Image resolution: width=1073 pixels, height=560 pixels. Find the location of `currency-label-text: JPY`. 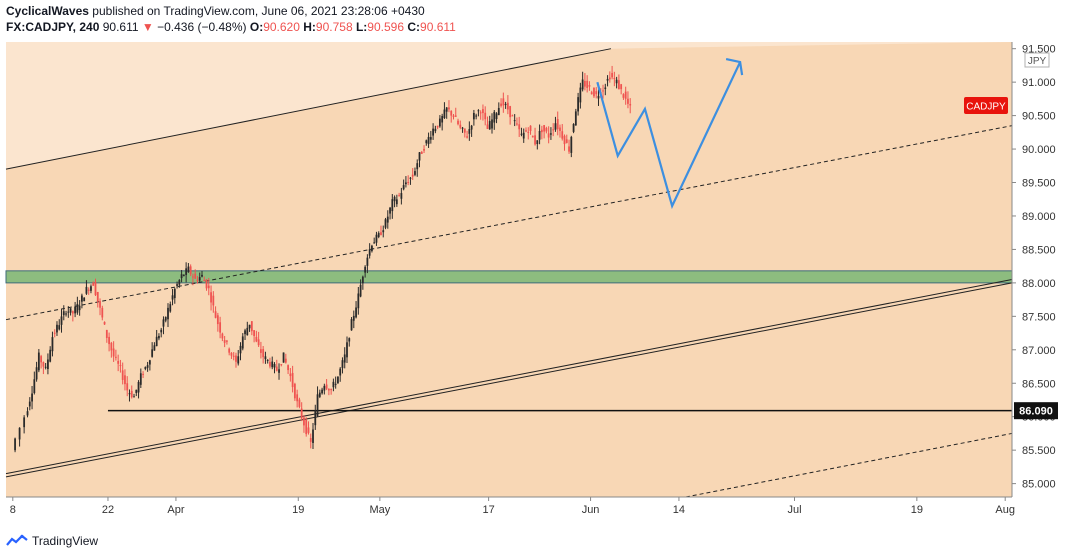

currency-label-text: JPY is located at coordinates (1037, 61).